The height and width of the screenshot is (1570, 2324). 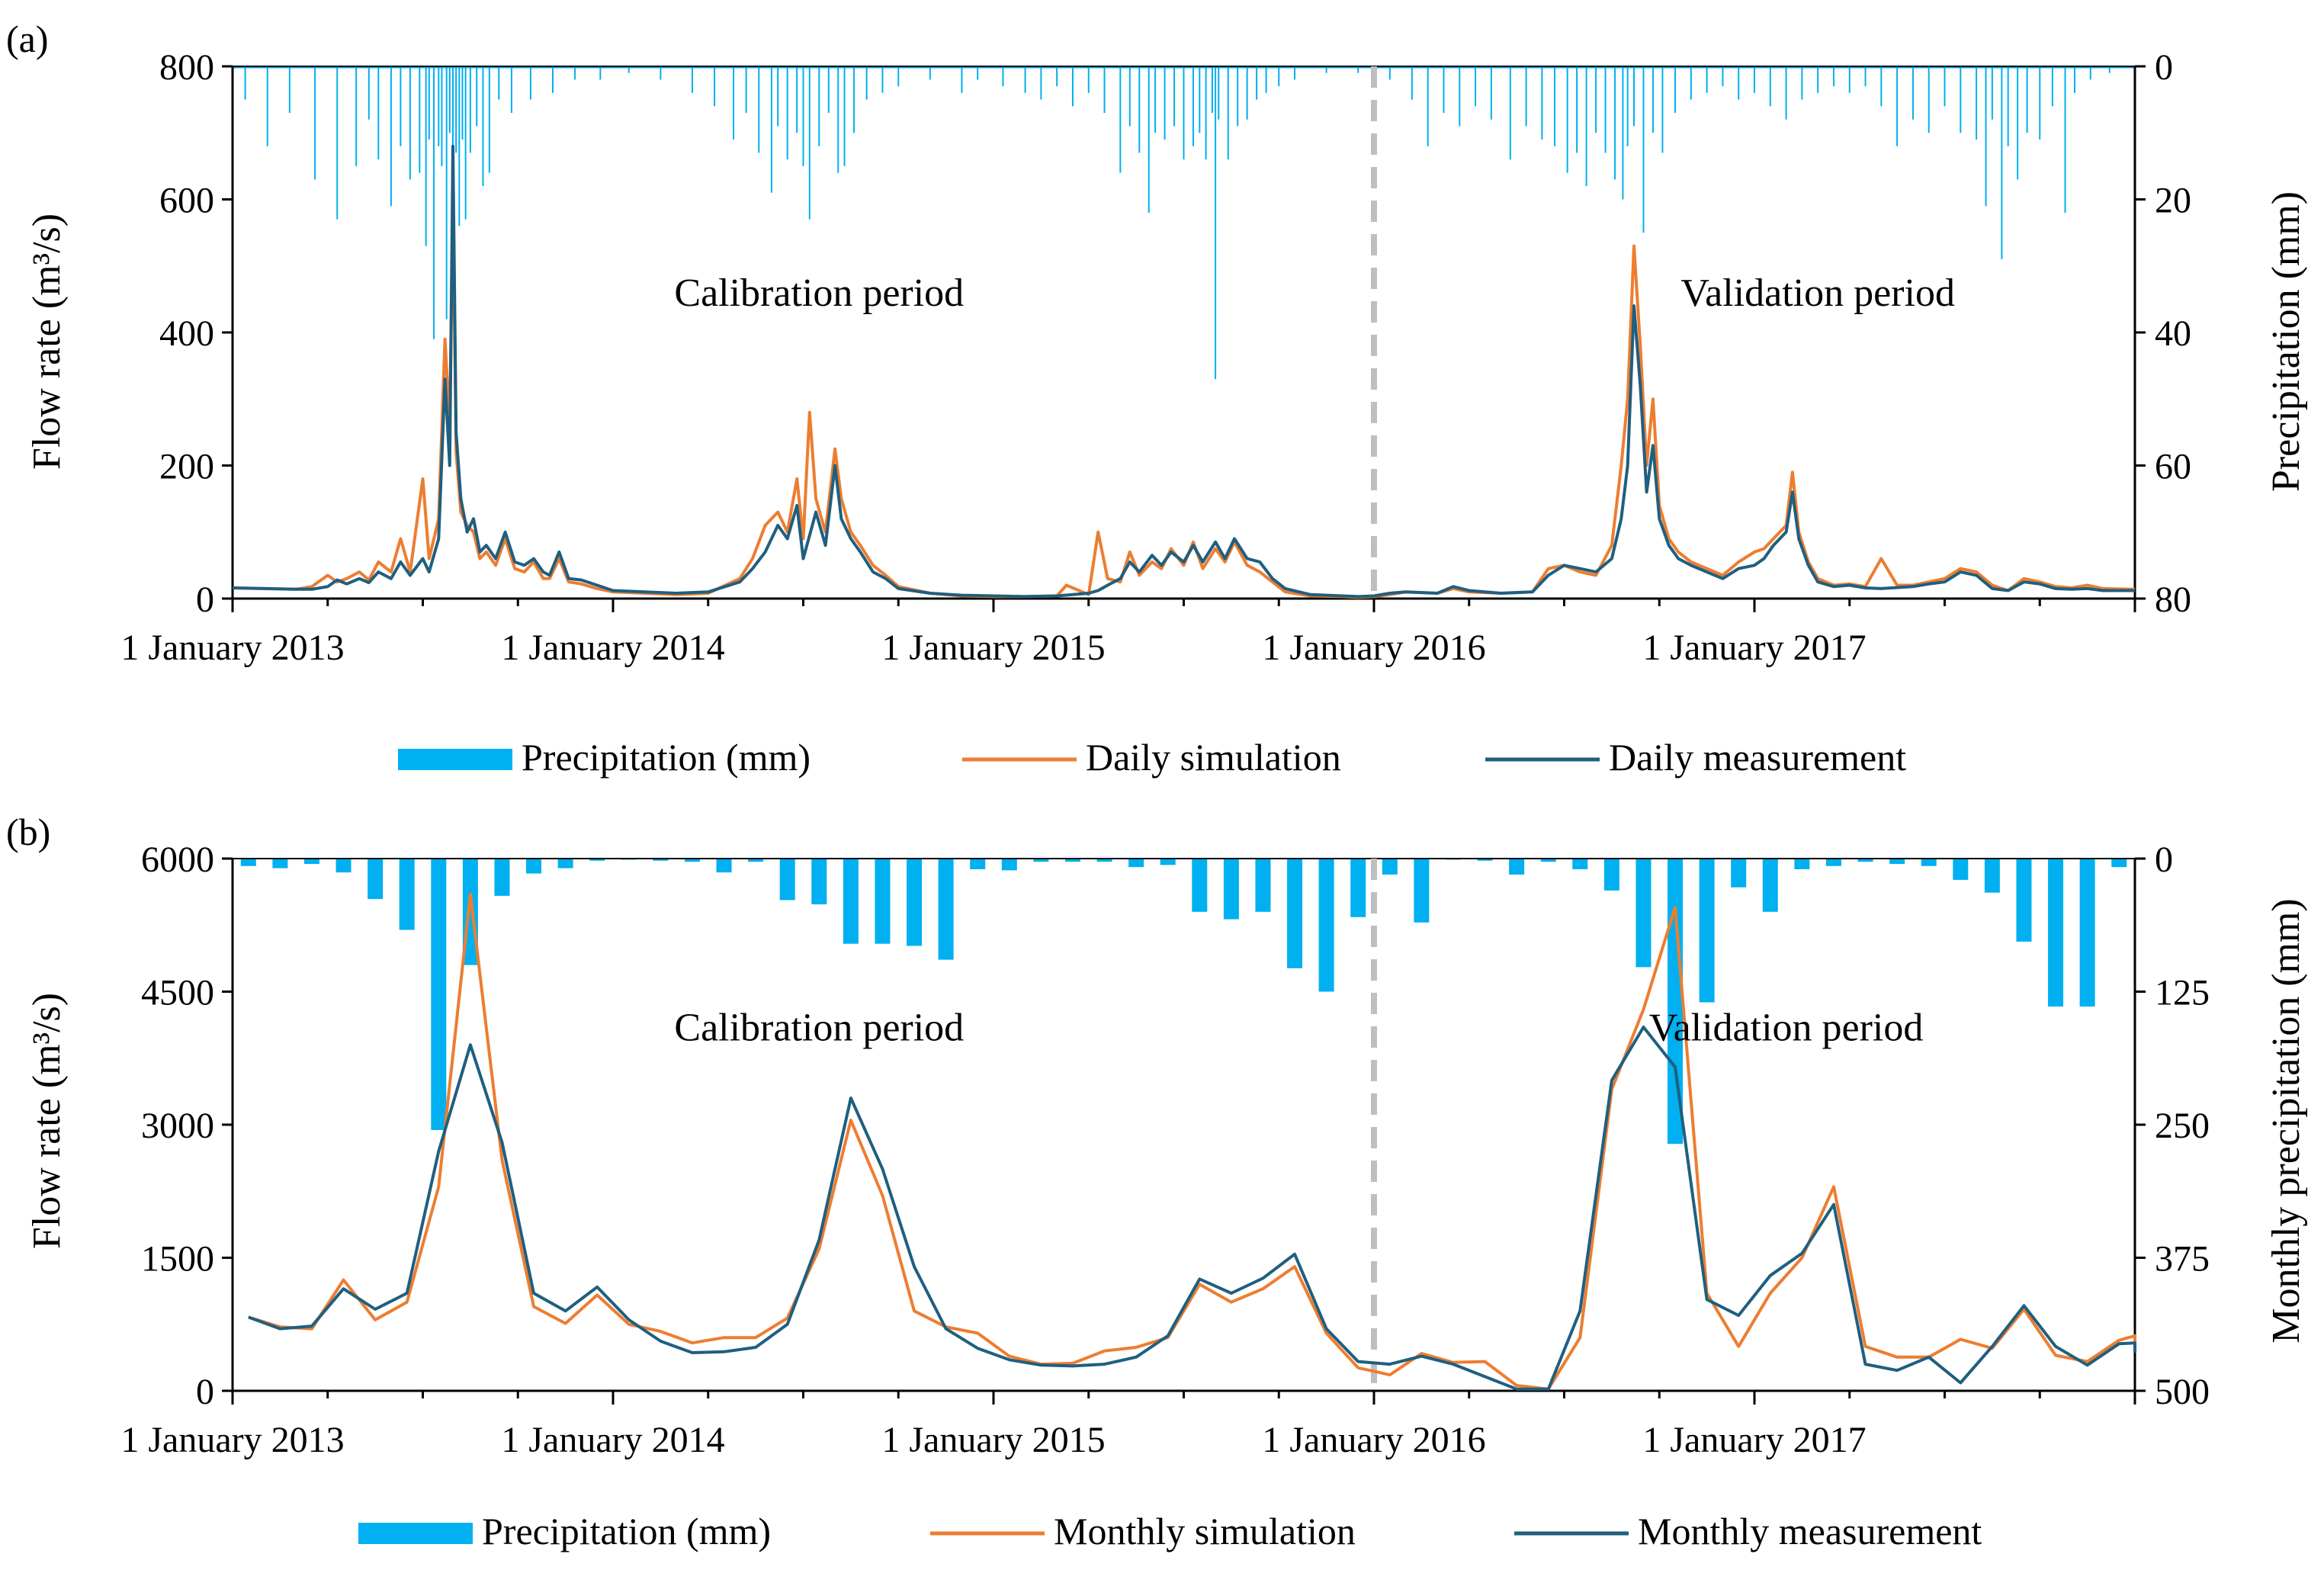 I want to click on y2-tick-label-2: 250, so click(x=2182, y=1126).